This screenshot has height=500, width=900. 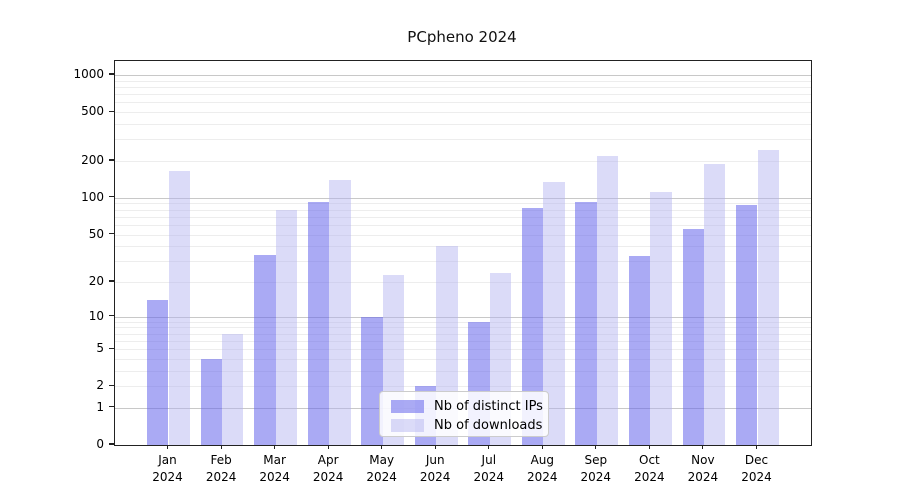 I want to click on y-tick-label: 10, so click(x=96, y=315).